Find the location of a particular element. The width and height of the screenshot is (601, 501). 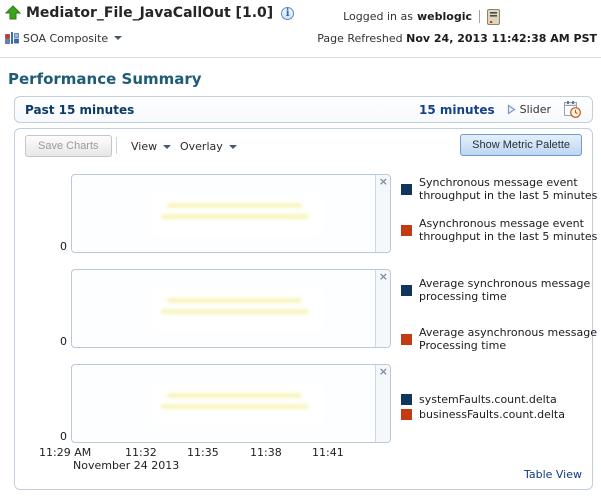

composite-header: Mediator_File_JavaCallOut [1.0] is located at coordinates (150, 13).